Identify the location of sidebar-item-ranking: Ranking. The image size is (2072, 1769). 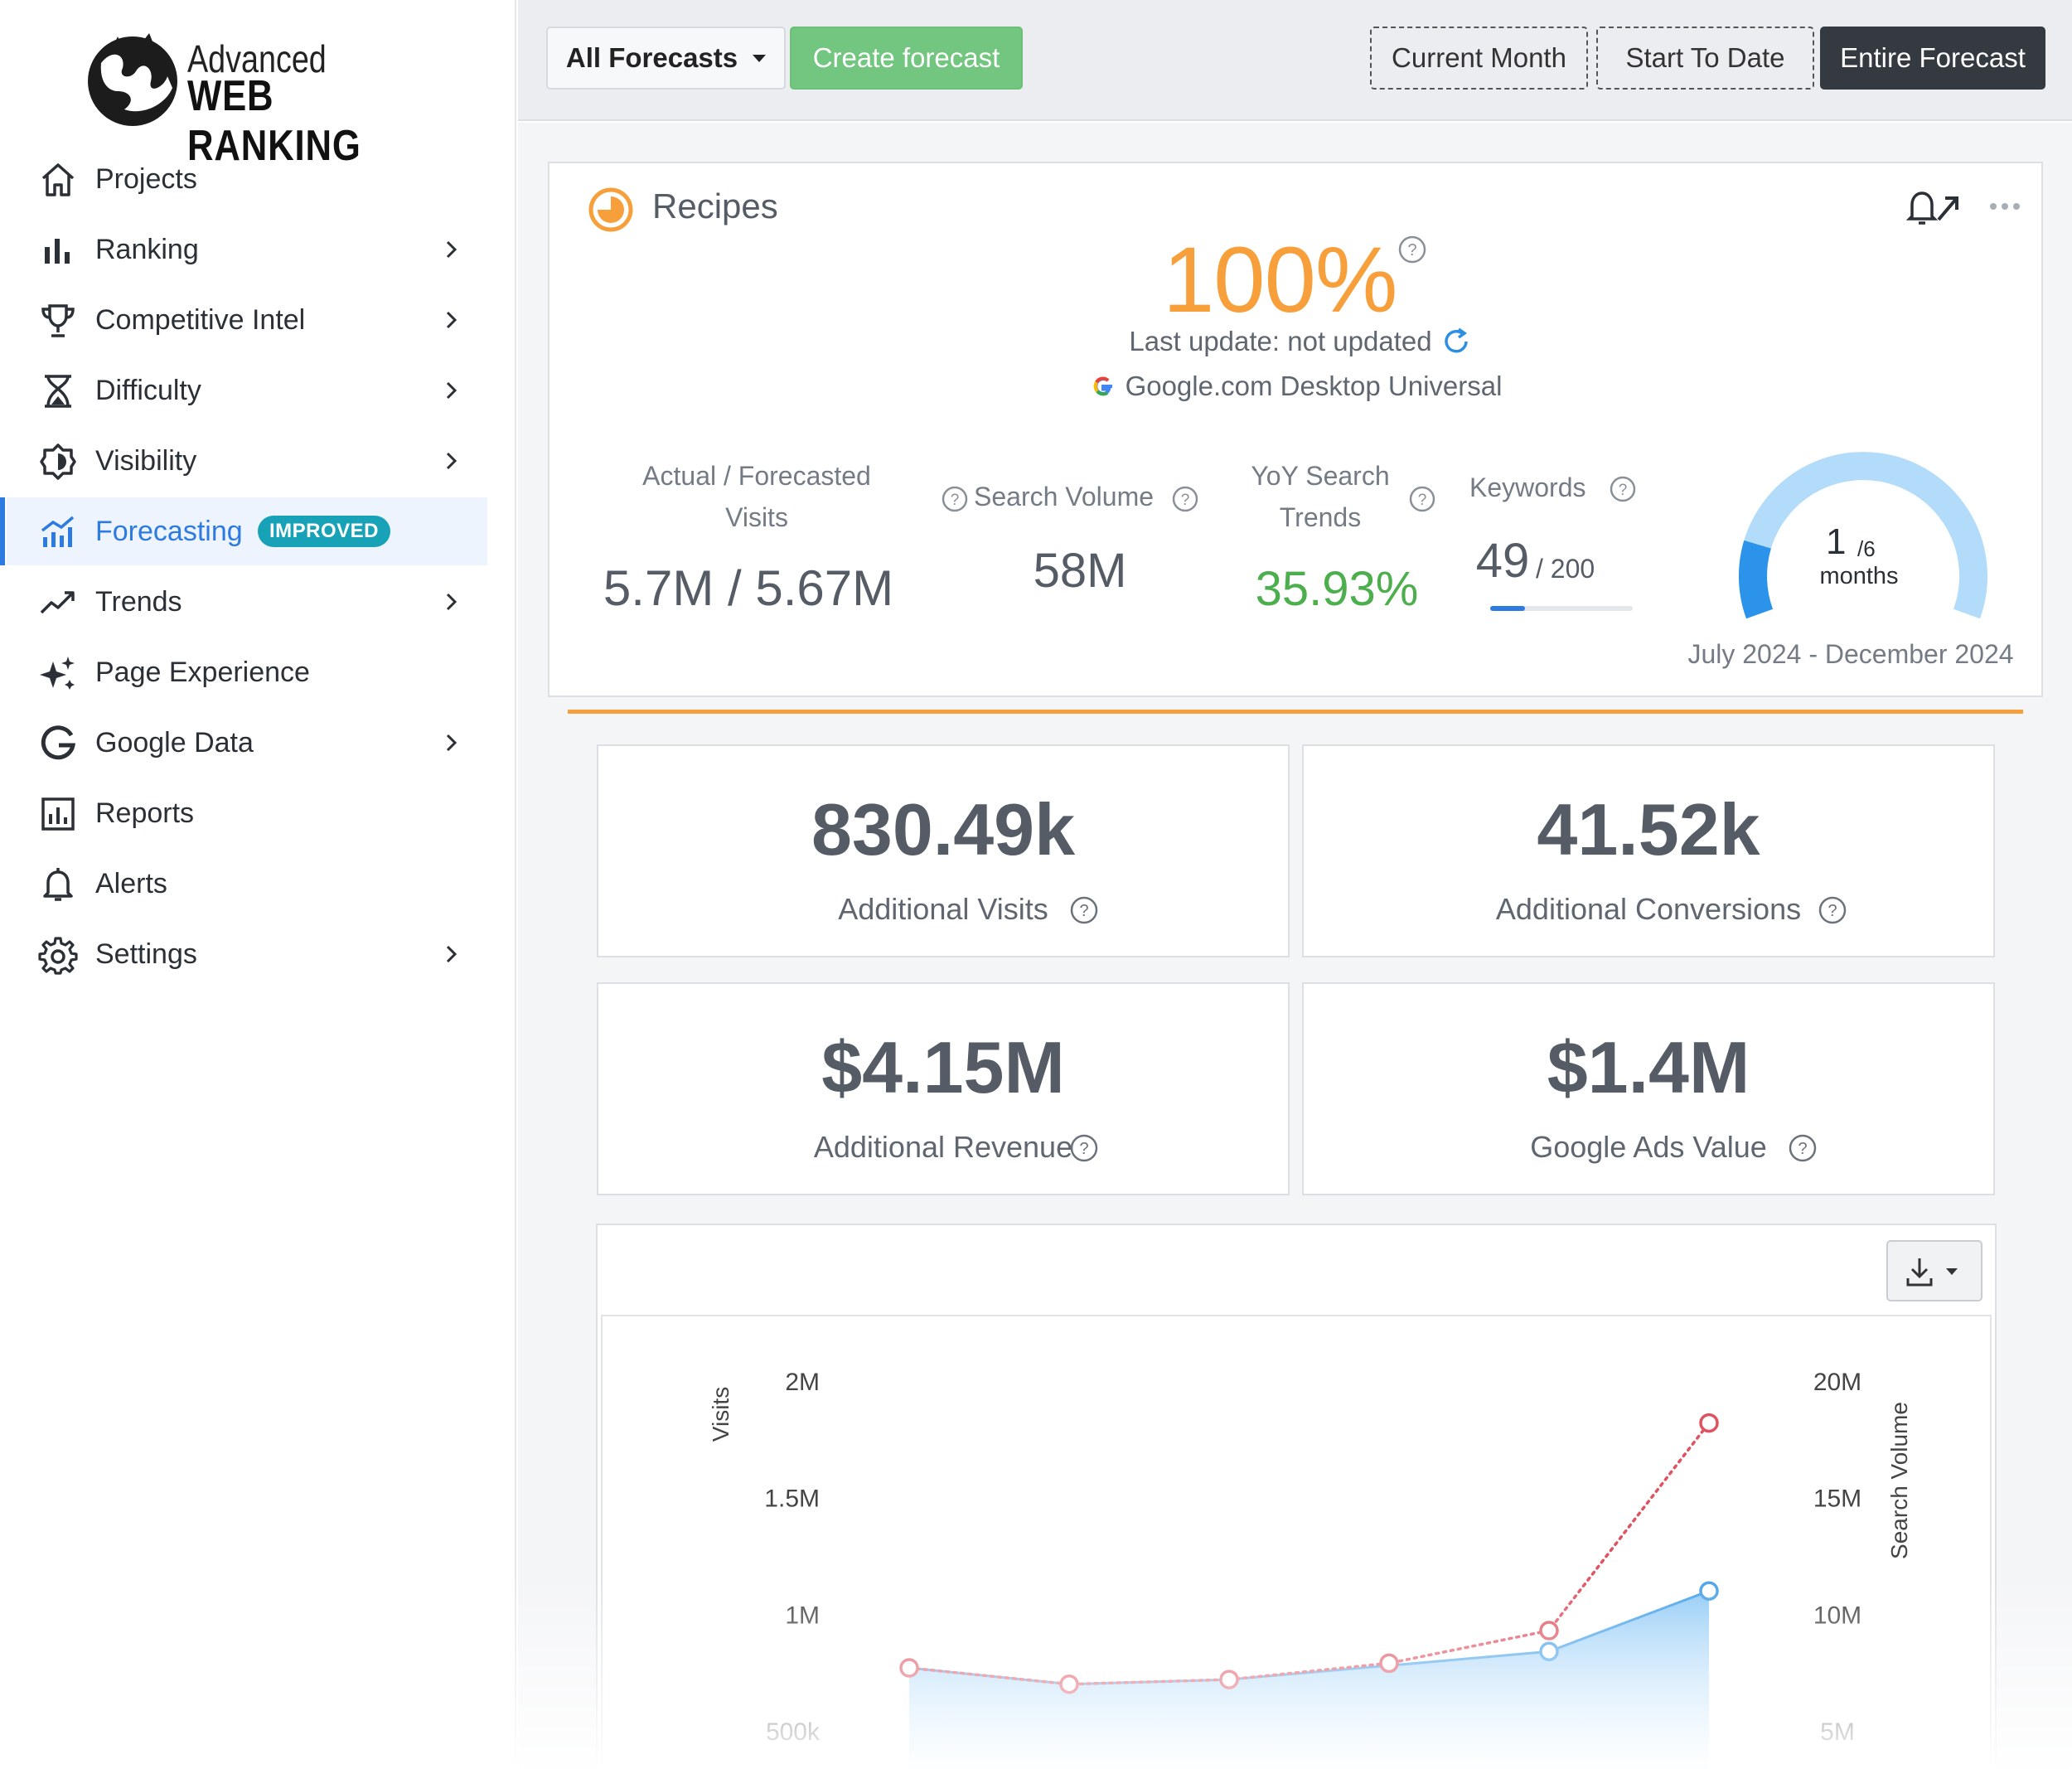
(247, 250).